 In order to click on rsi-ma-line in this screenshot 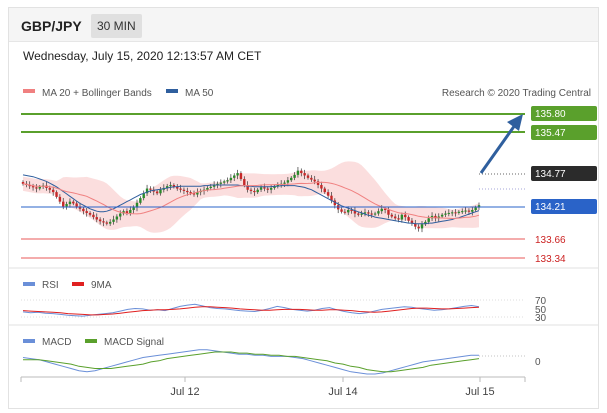, I will do `click(251, 311)`.